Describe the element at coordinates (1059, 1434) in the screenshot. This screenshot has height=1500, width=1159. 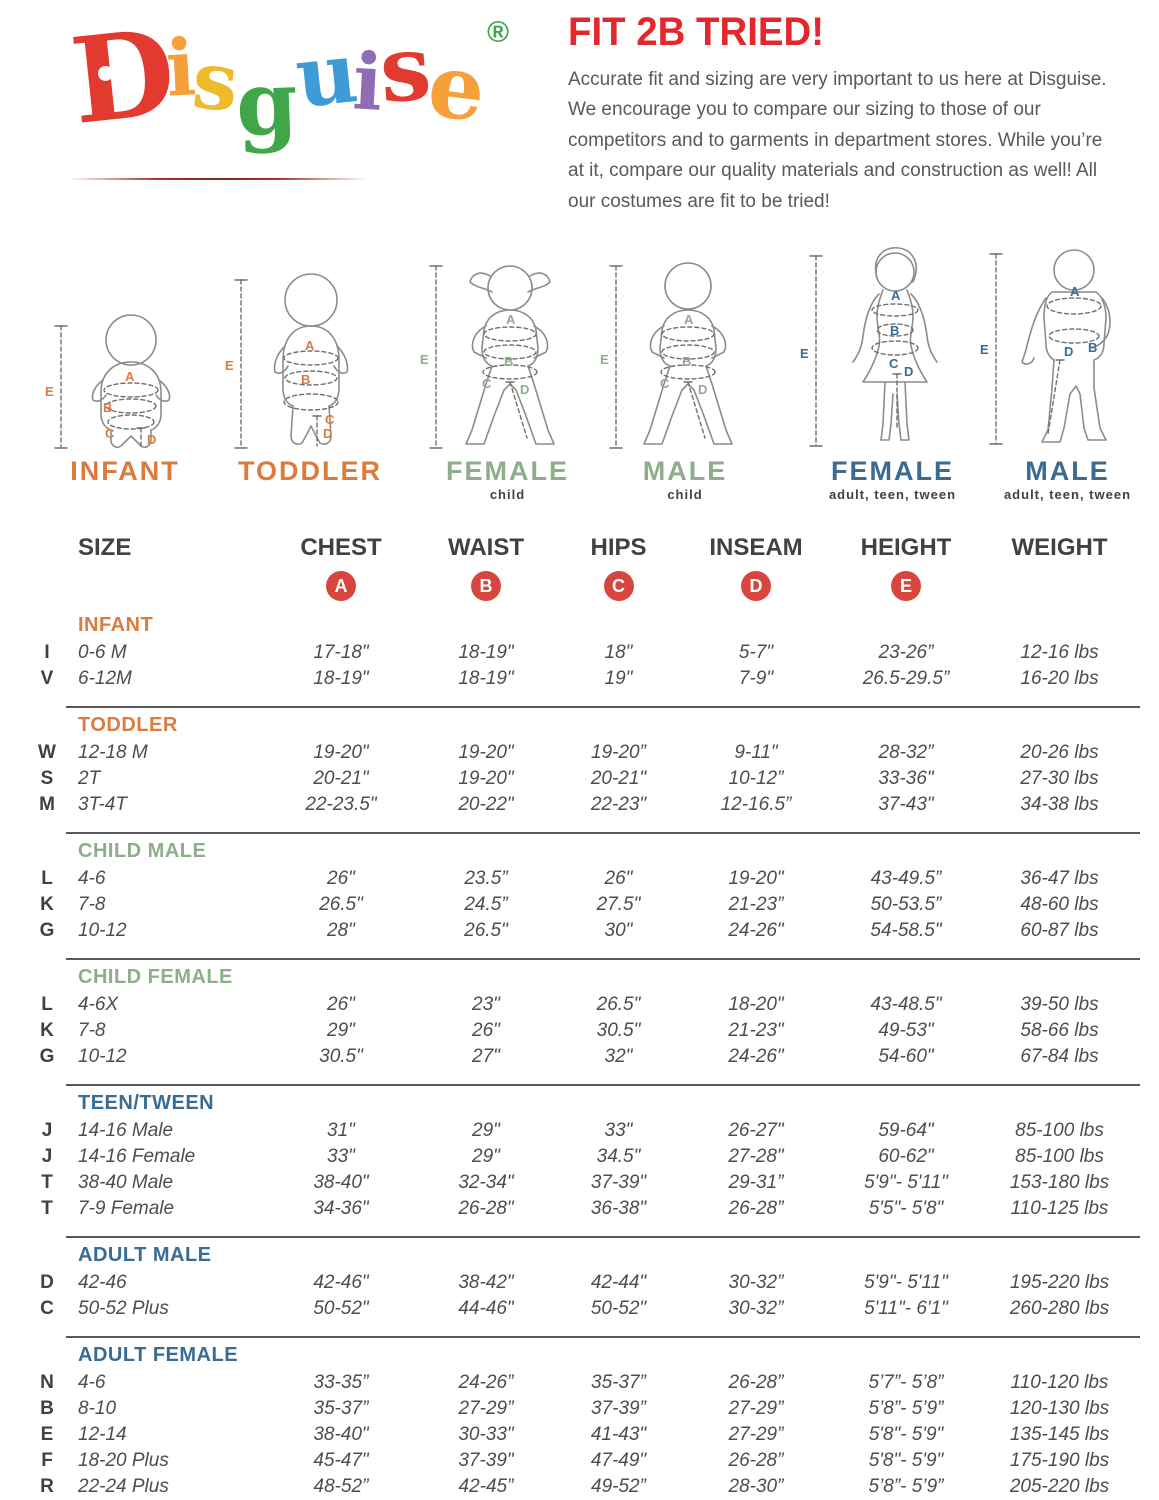
I see `weight-value: 135-145 lbs` at that location.